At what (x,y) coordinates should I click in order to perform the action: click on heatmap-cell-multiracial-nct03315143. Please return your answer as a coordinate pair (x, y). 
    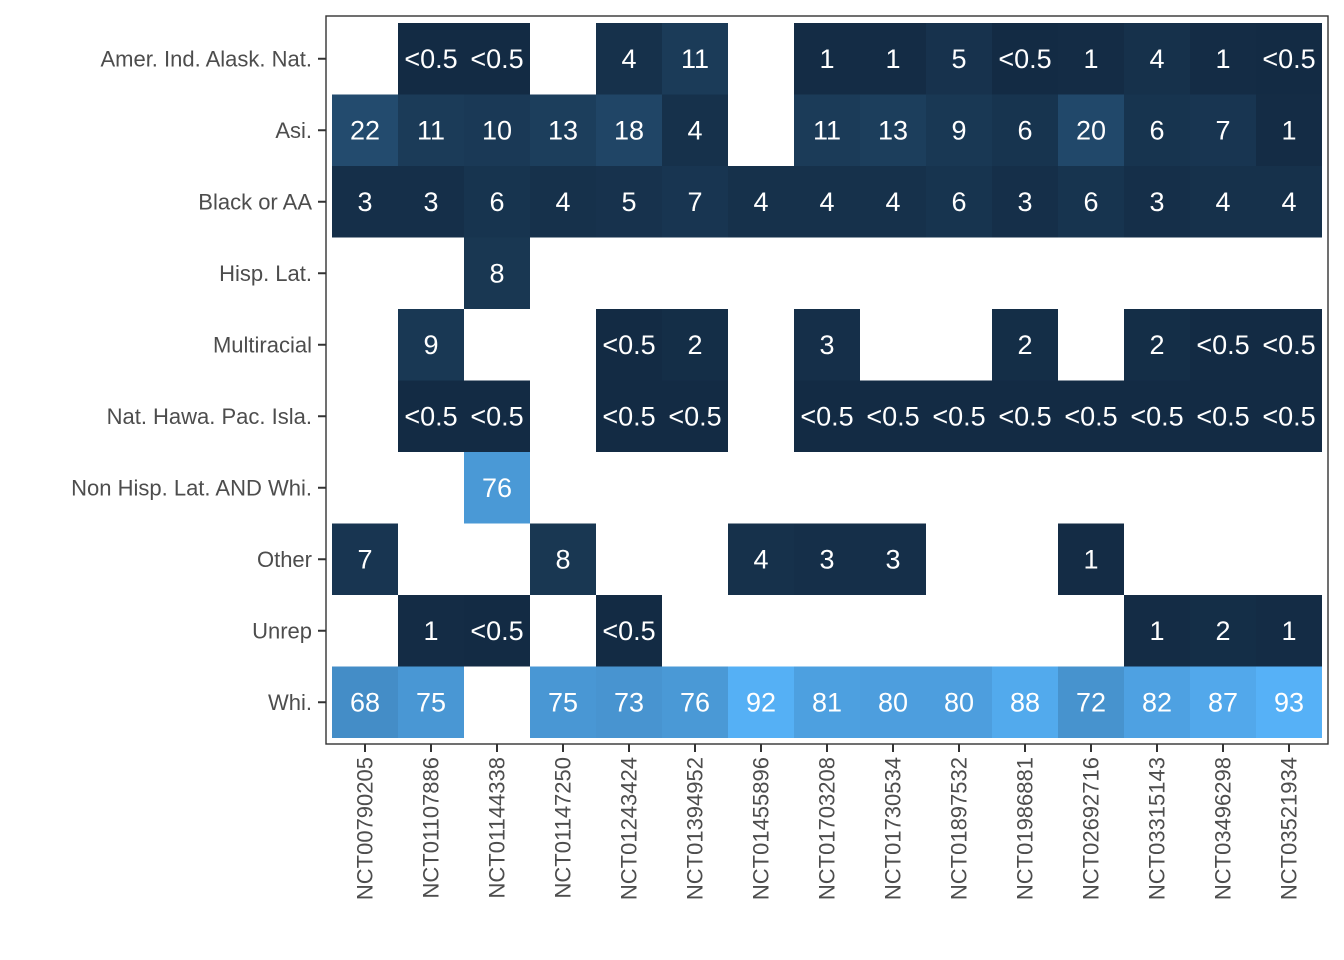
    Looking at the image, I should click on (1157, 345).